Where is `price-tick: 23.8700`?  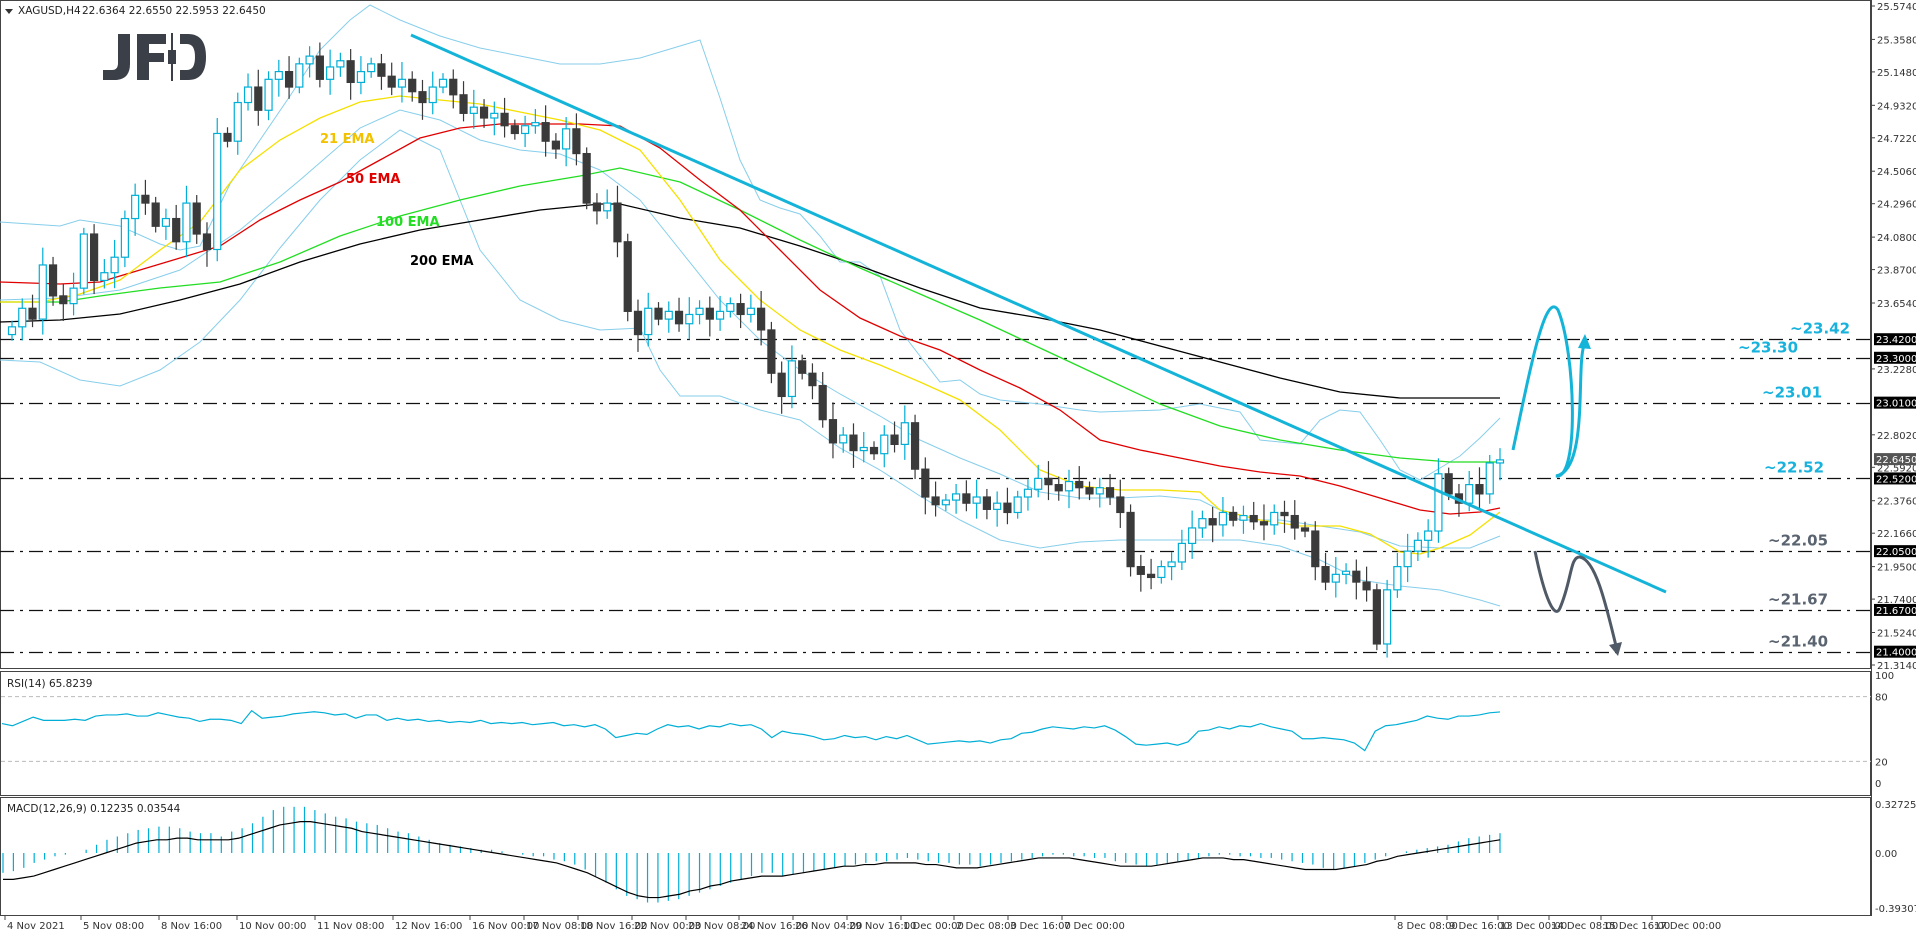 price-tick: 23.8700 is located at coordinates (1896, 271).